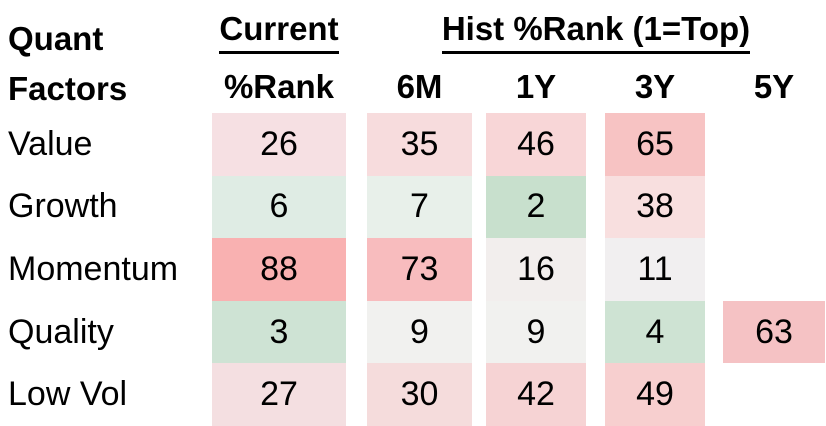 The image size is (826, 426). I want to click on rank-cell-current: 88, so click(279, 269).